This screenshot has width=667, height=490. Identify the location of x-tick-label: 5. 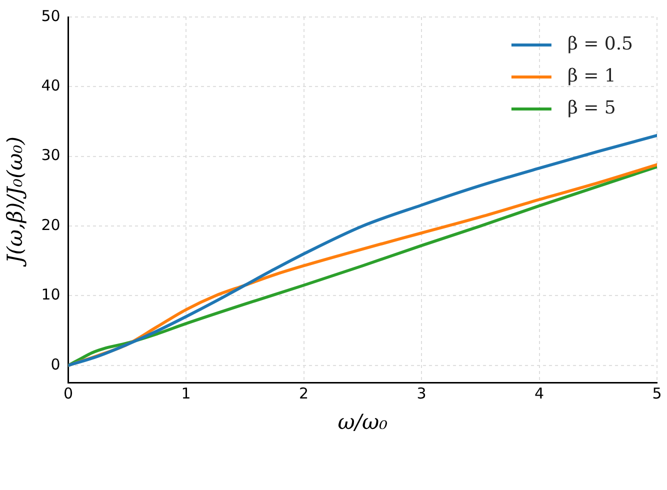
(657, 393).